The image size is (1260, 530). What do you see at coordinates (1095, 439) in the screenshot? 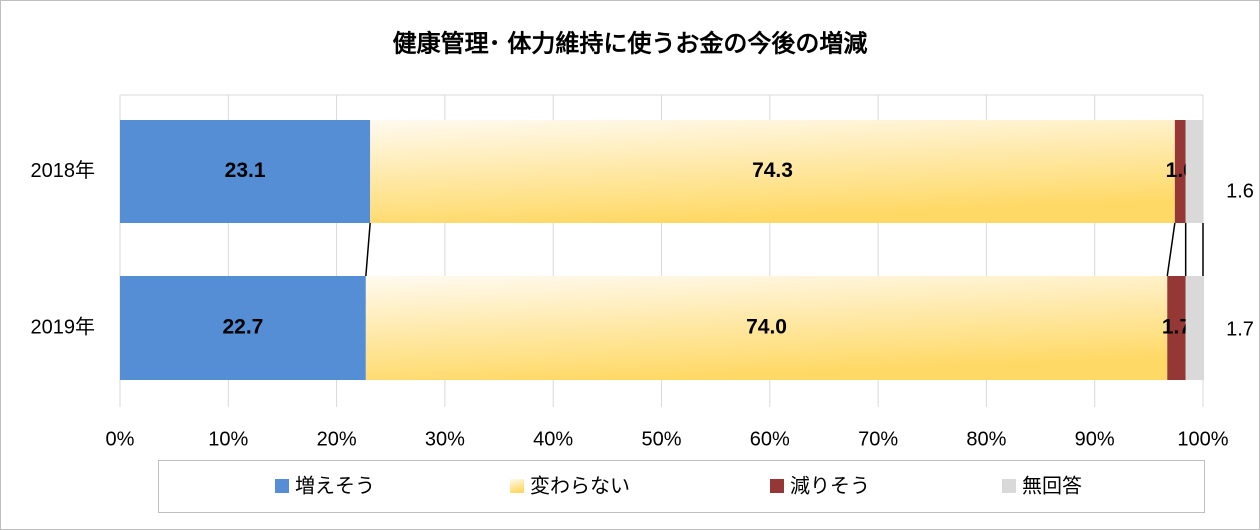
I see `x-tick-label: 90%` at bounding box center [1095, 439].